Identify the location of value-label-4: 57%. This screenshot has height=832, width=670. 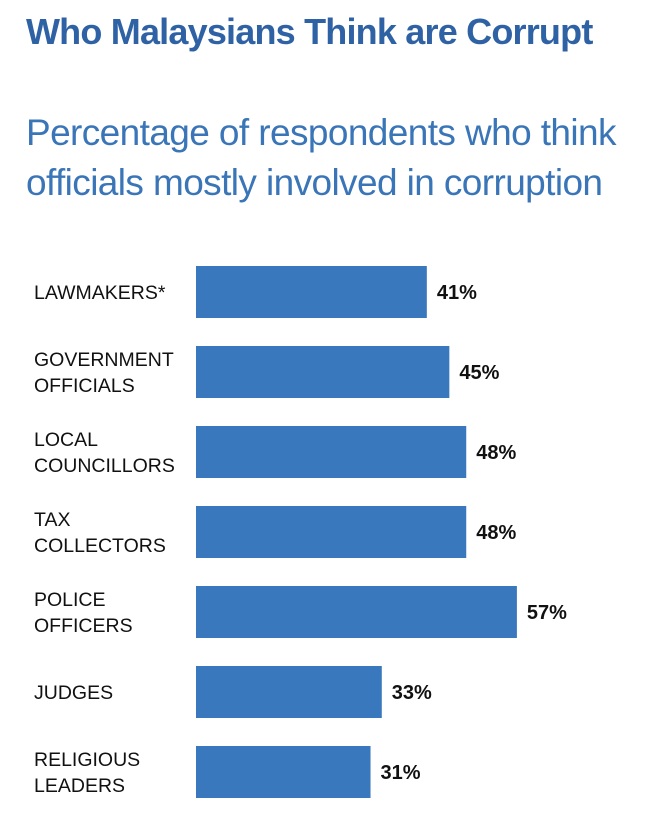
(547, 613).